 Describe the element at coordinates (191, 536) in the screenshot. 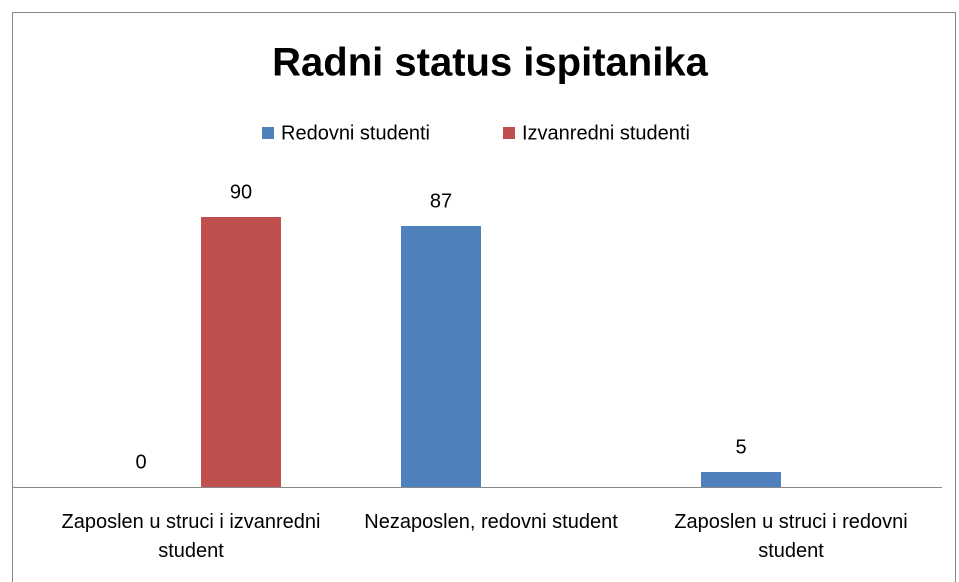

I see `x-tick-label: Zaposlen u struci i izvanredni student` at that location.